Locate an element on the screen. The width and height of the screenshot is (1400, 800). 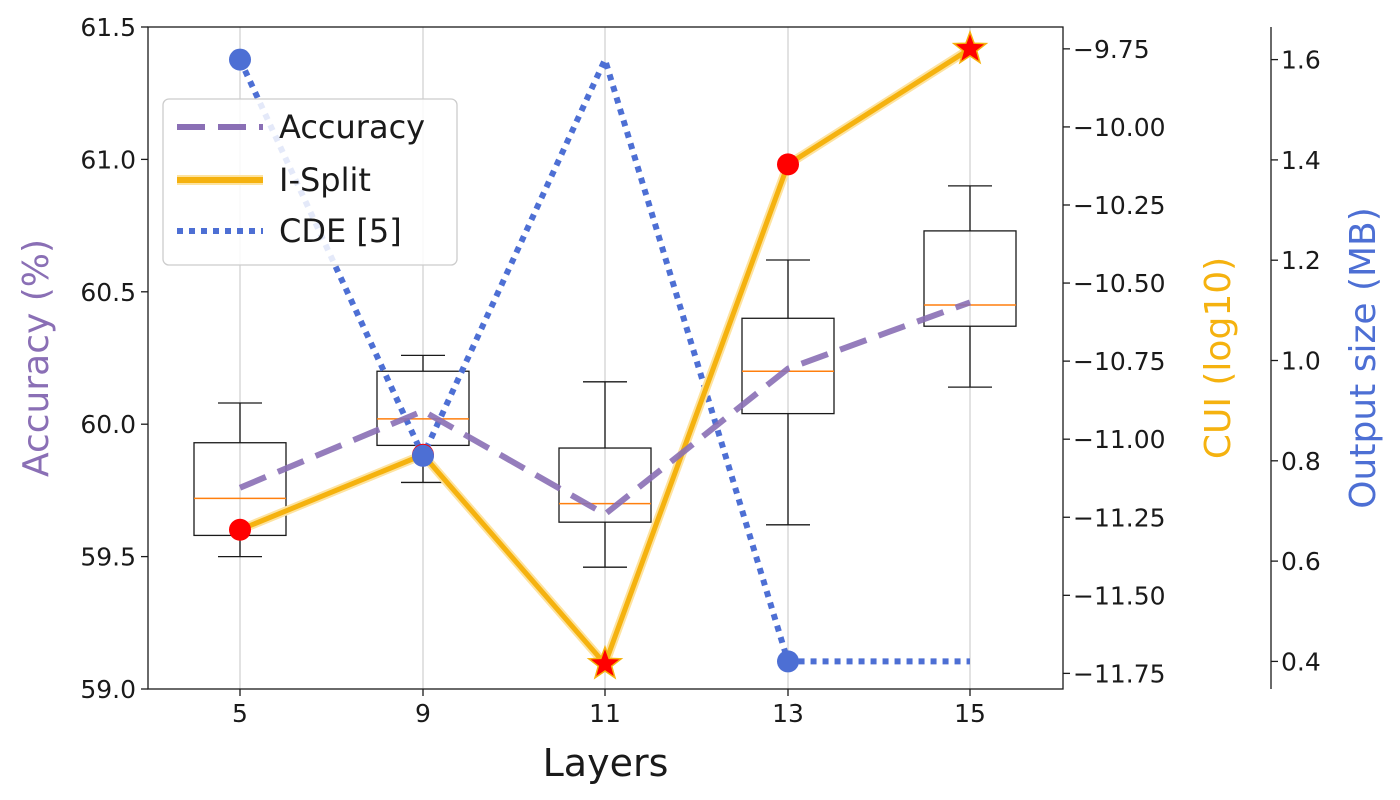
cui-tick-label: −10.00 is located at coordinates (1119, 127).